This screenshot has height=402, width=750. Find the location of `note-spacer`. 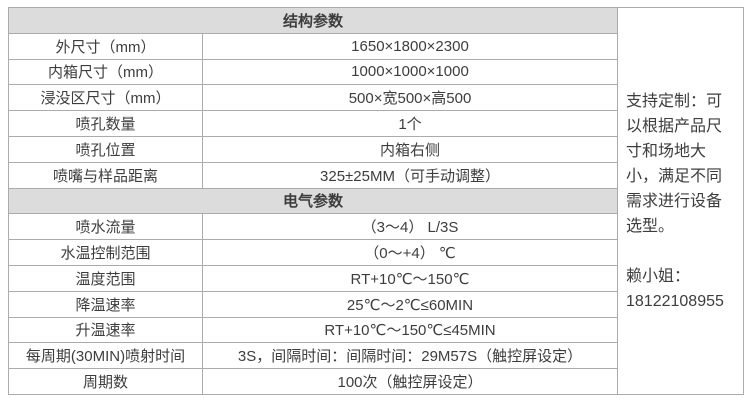

note-spacer is located at coordinates (680, 251).